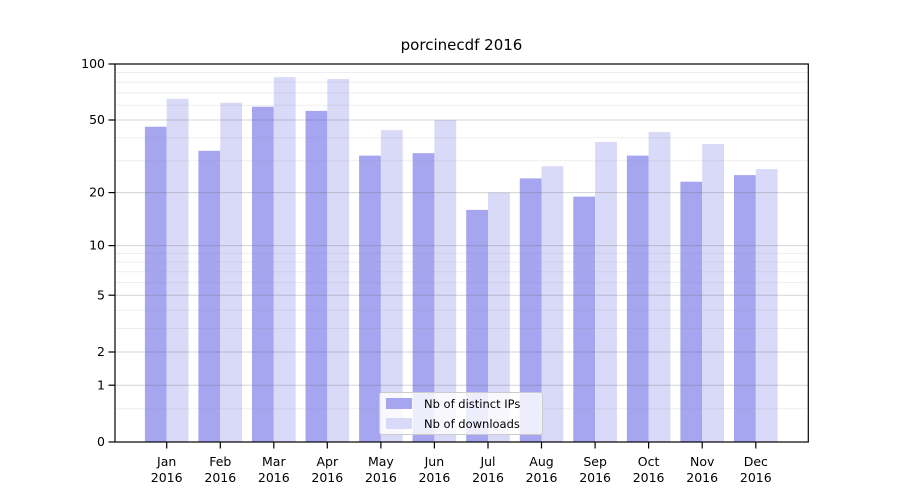  What do you see at coordinates (274, 461) in the screenshot?
I see `x-tick-label-month: Mar` at bounding box center [274, 461].